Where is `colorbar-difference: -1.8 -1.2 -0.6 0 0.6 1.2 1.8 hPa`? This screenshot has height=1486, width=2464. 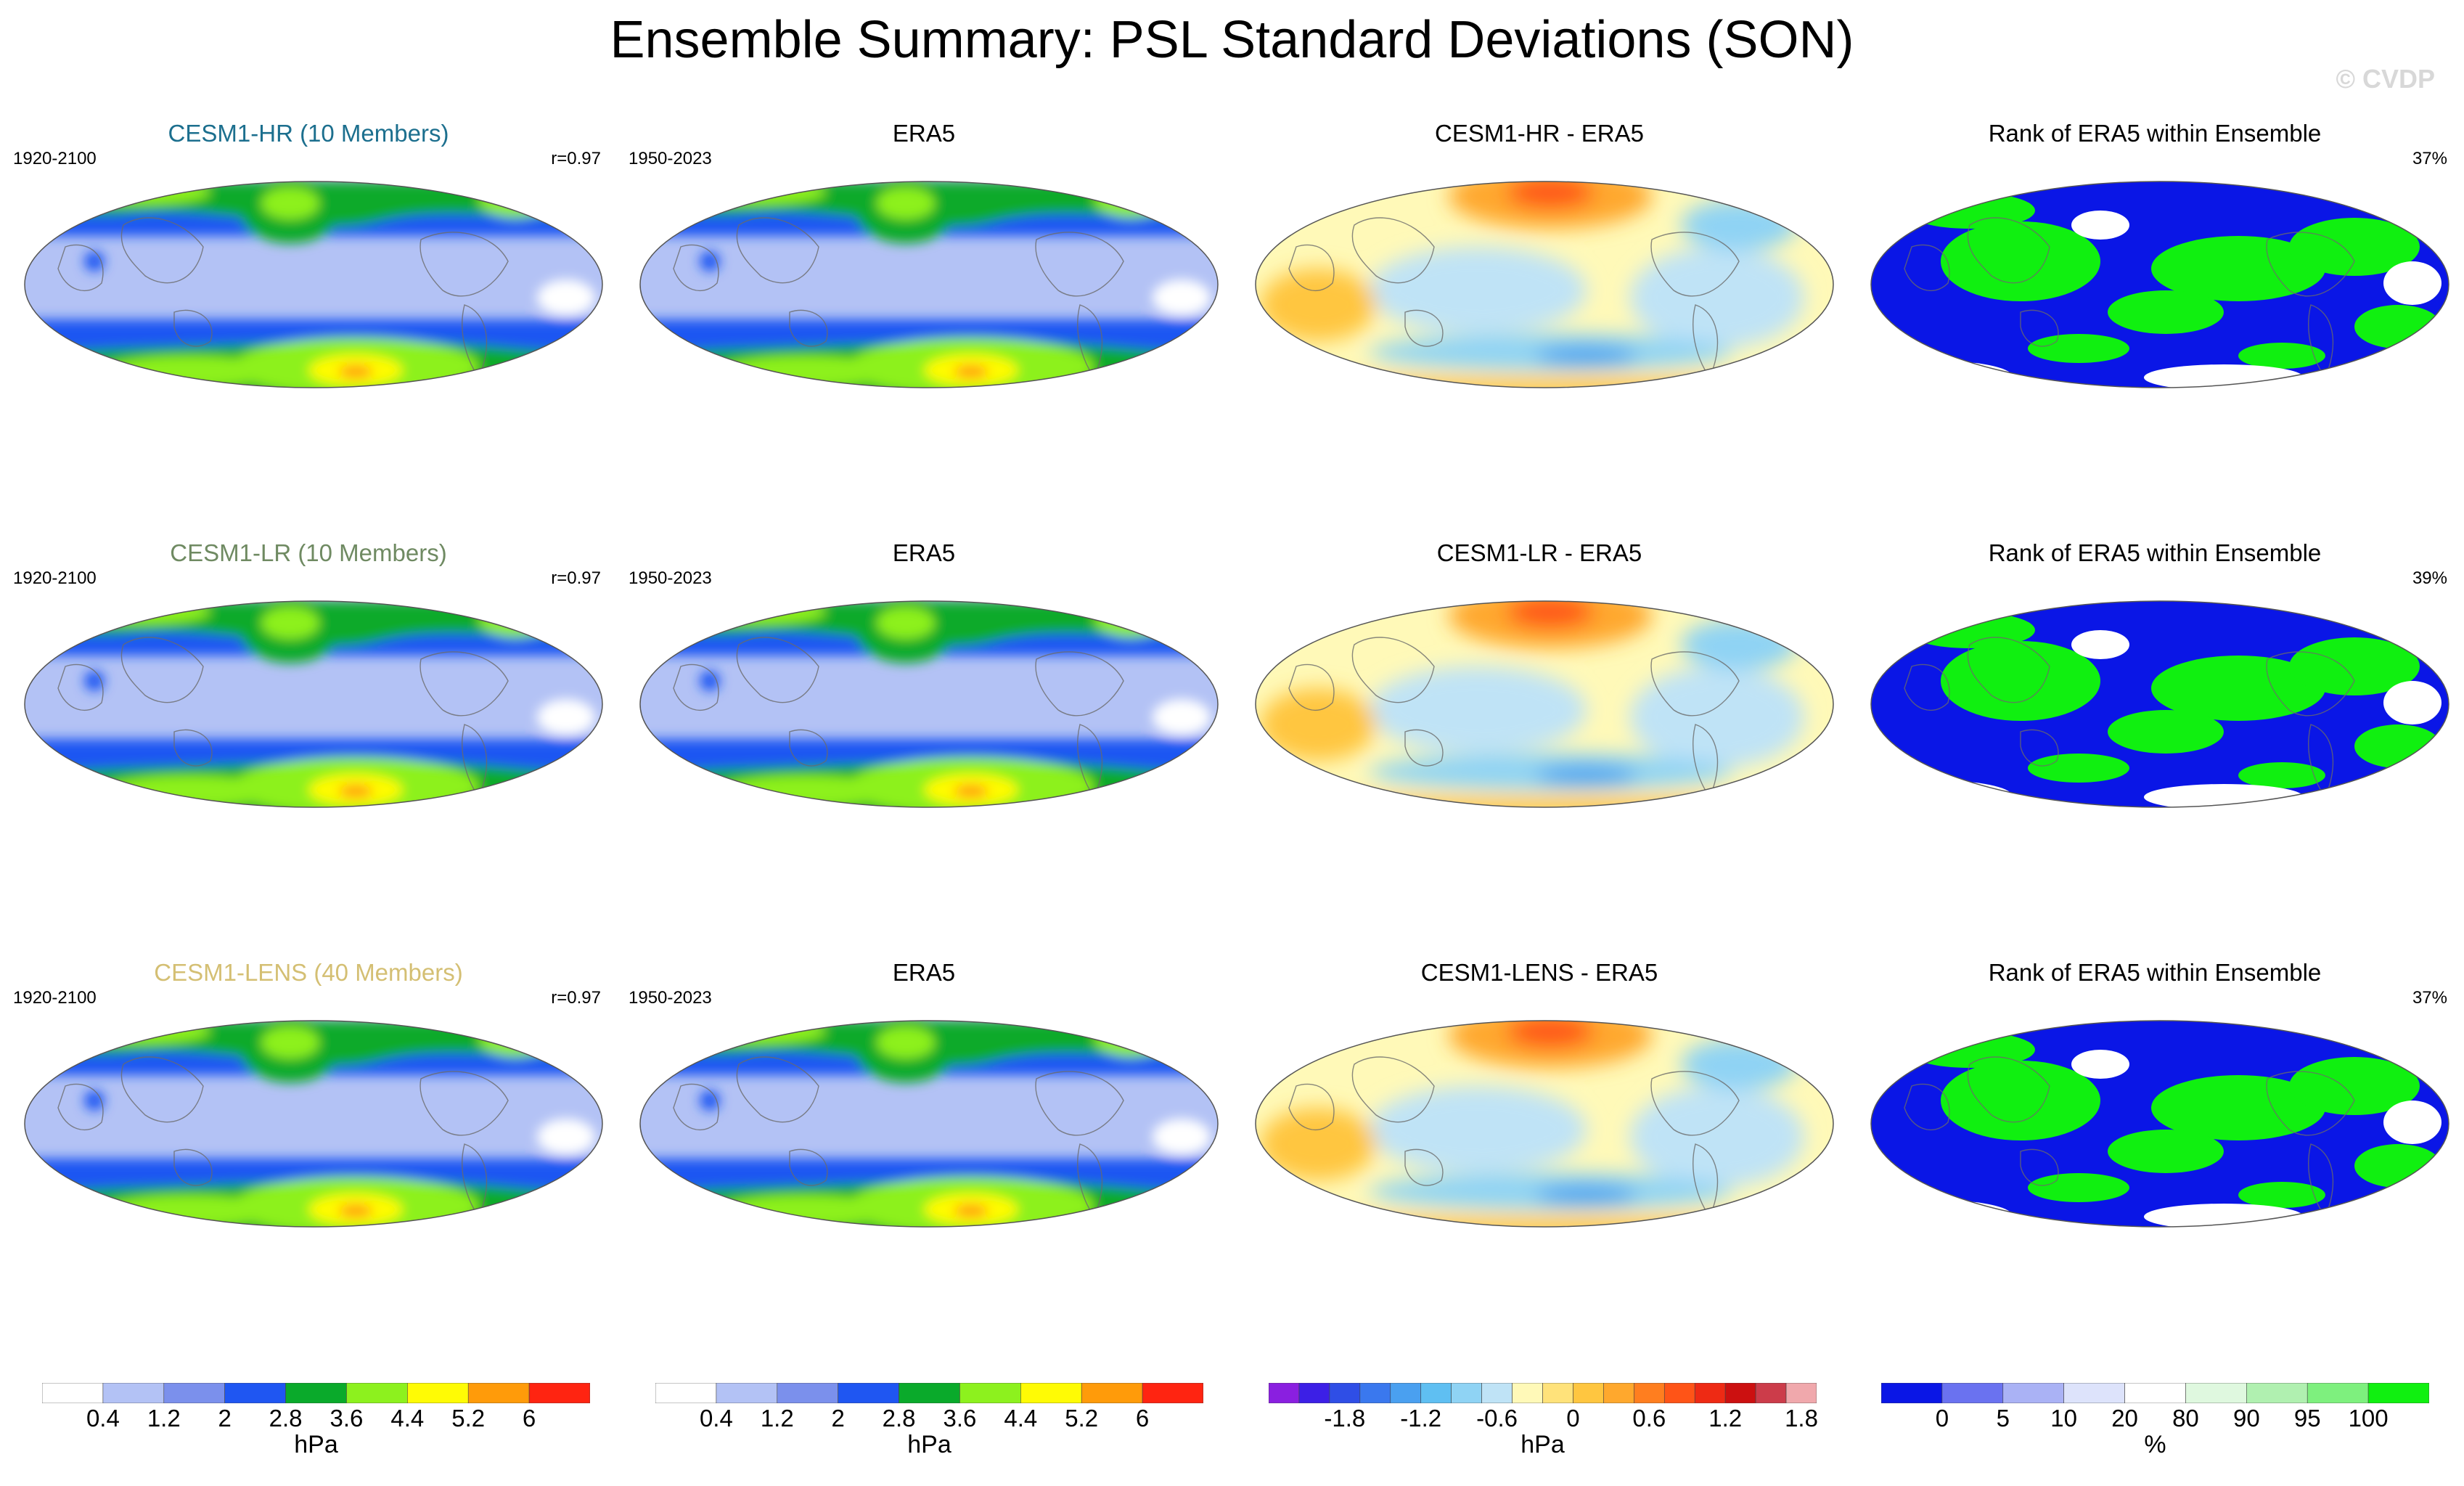 colorbar-difference: -1.8 -1.2 -0.6 0 0.6 1.2 1.8 hPa is located at coordinates (1544, 1421).